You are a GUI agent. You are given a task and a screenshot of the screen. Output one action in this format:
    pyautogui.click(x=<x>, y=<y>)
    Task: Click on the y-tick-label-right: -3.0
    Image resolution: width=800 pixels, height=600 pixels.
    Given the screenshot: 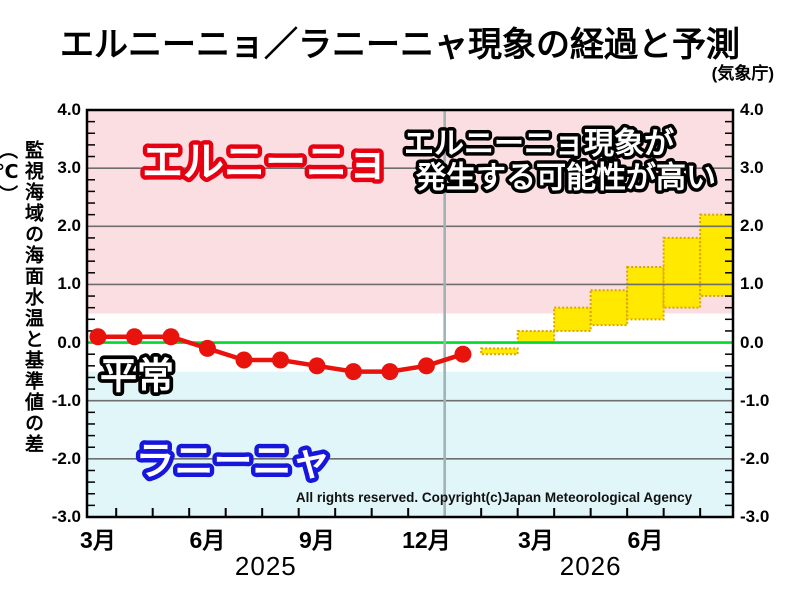 What is the action you would take?
    pyautogui.click(x=755, y=516)
    